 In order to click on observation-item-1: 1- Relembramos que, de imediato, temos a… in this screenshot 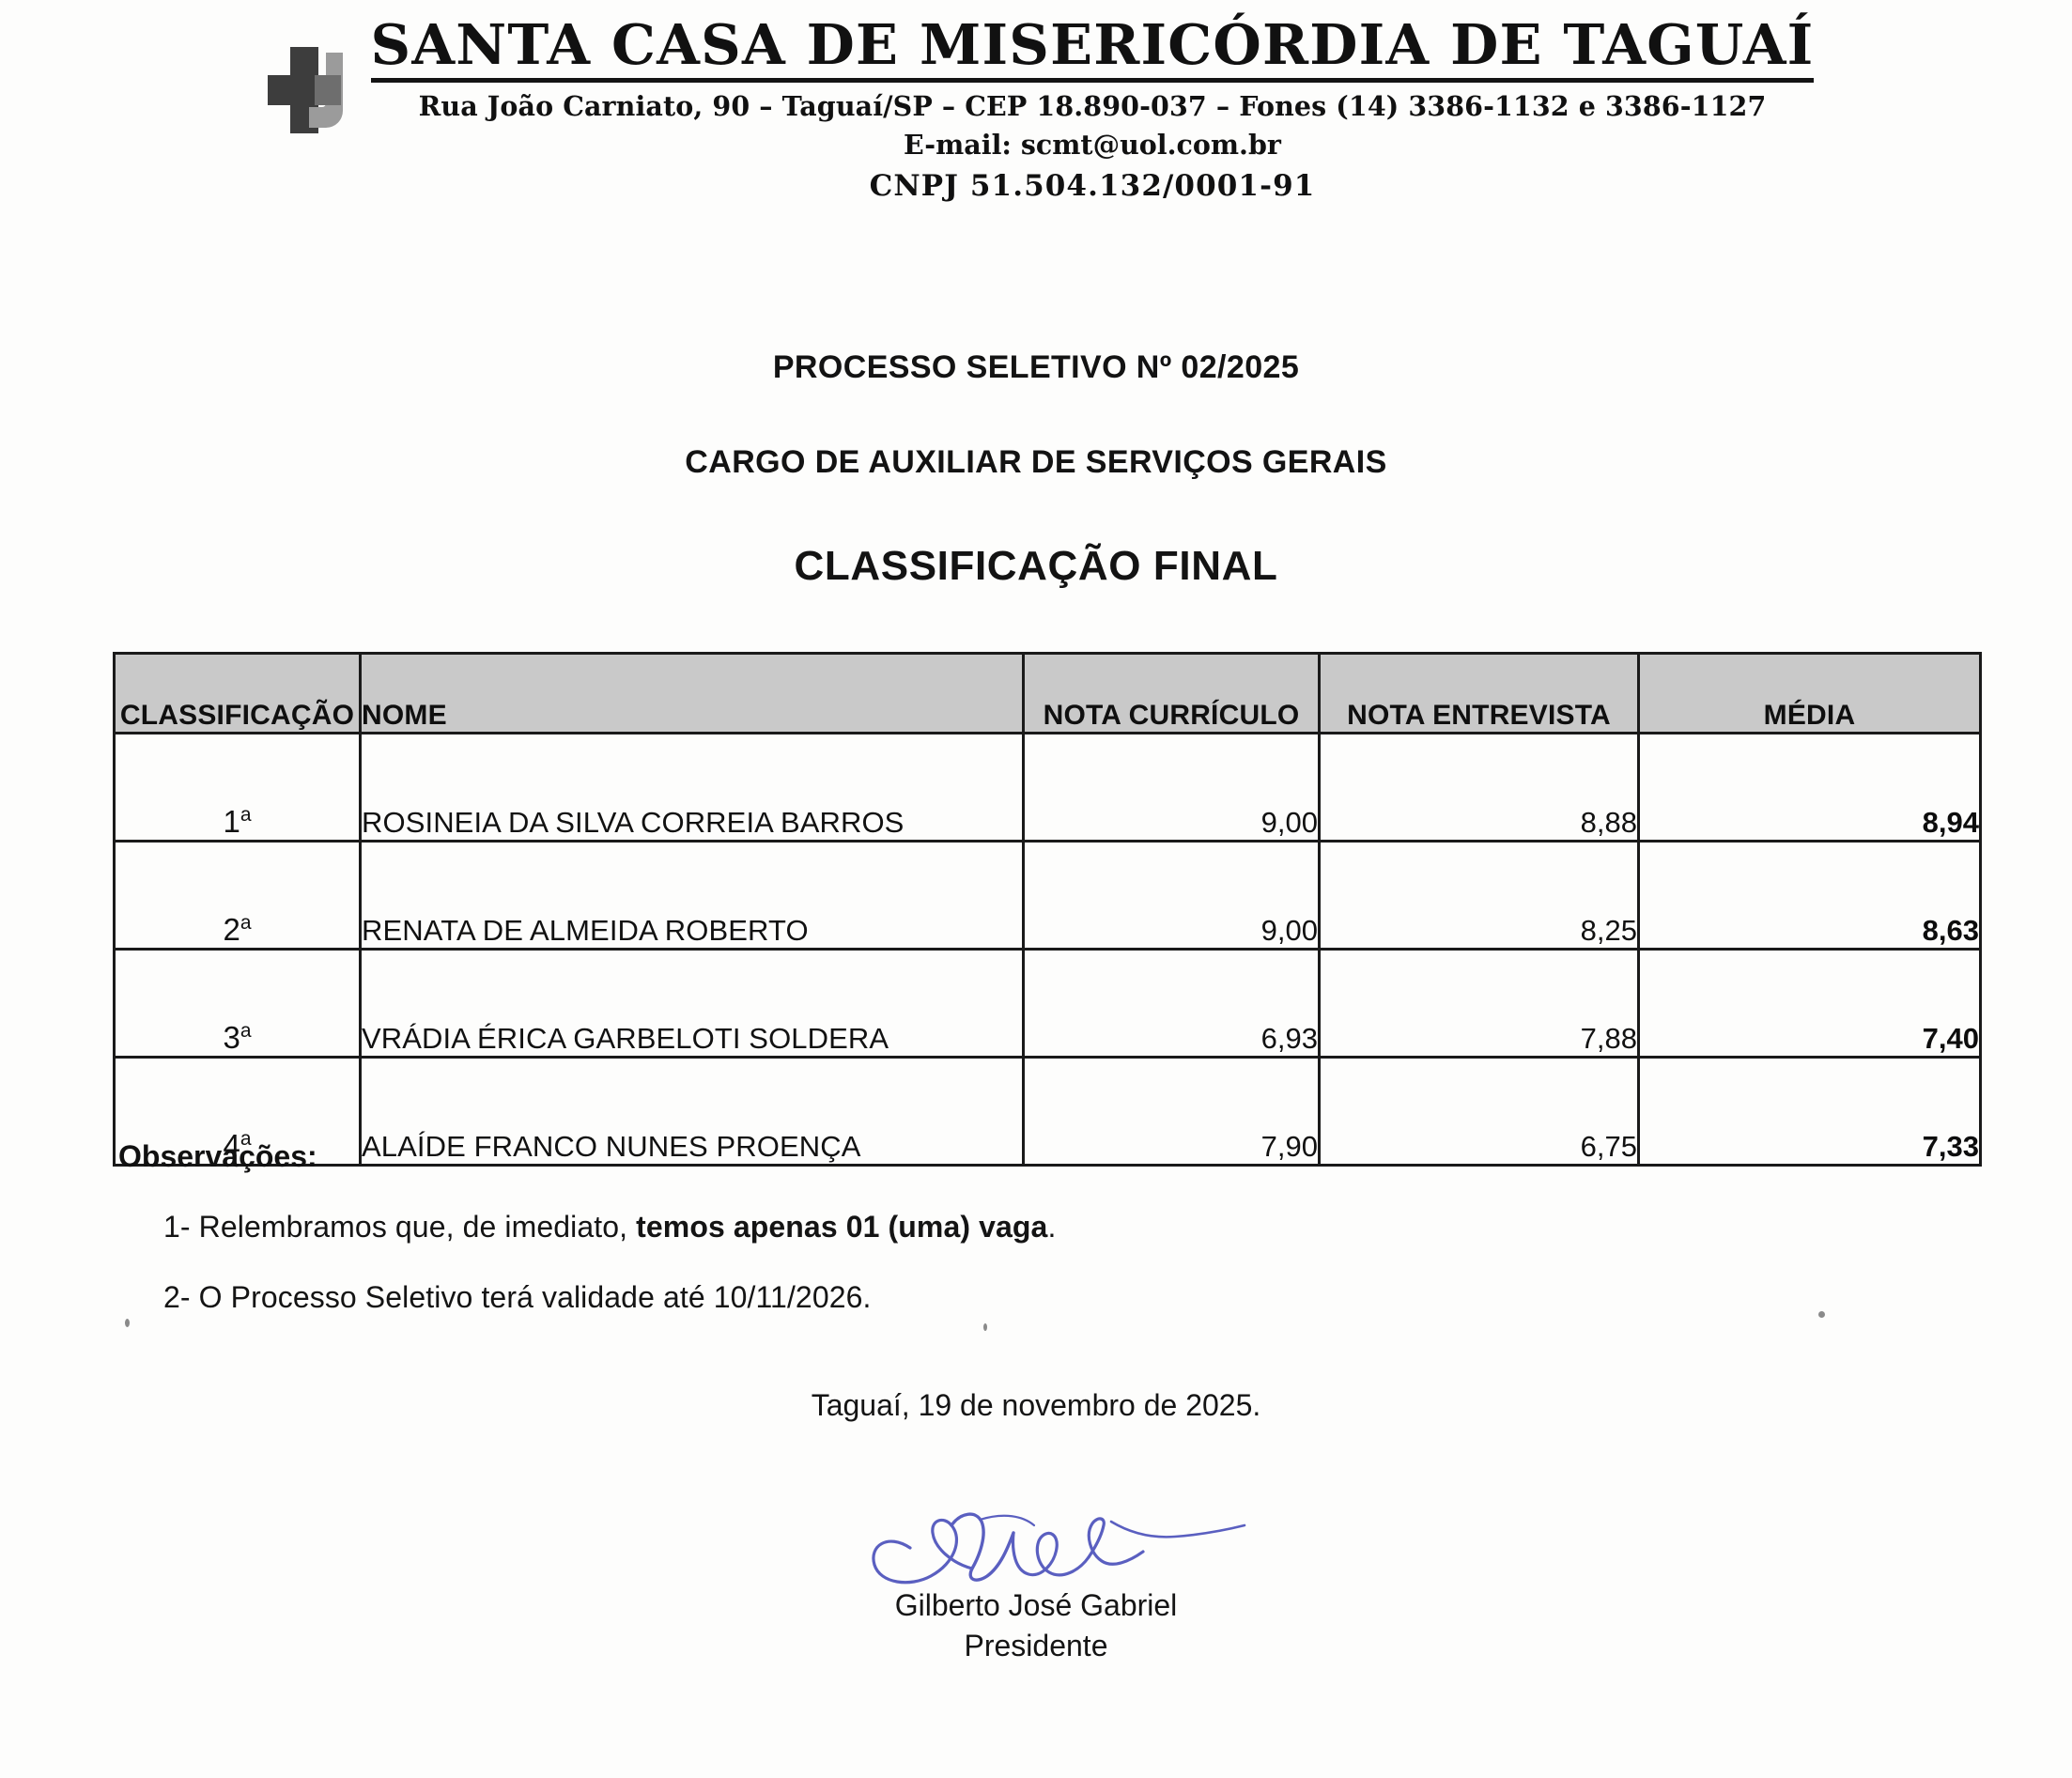, I will do `click(939, 1227)`.